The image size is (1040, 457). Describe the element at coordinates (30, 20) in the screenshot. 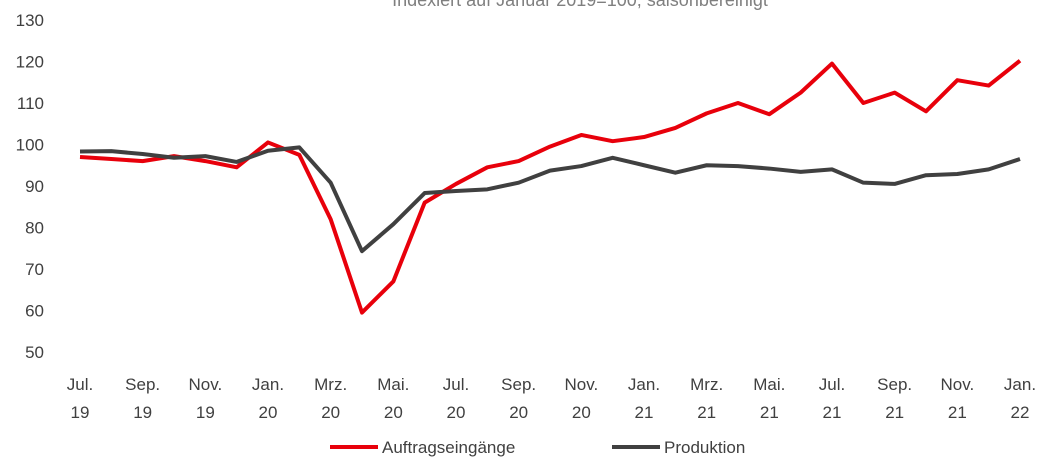

I see `y-tick-label: 130` at that location.